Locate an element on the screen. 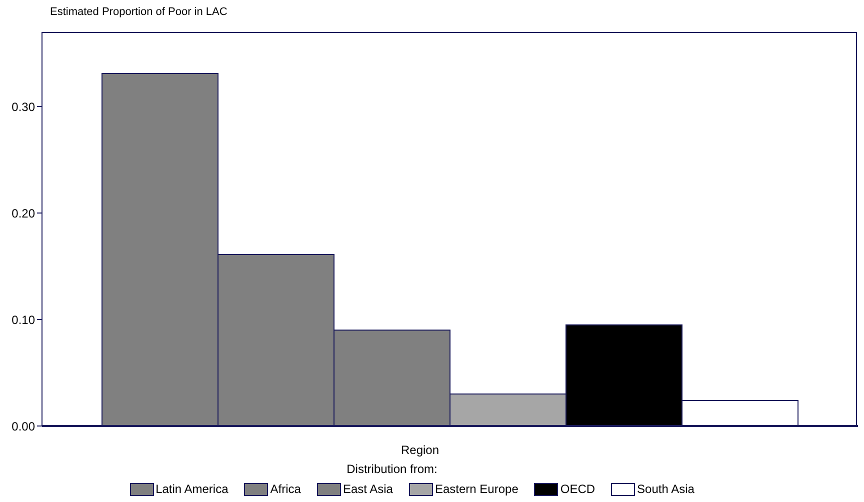 This screenshot has width=864, height=502. y-tick-label: 0.10 is located at coordinates (24, 319).